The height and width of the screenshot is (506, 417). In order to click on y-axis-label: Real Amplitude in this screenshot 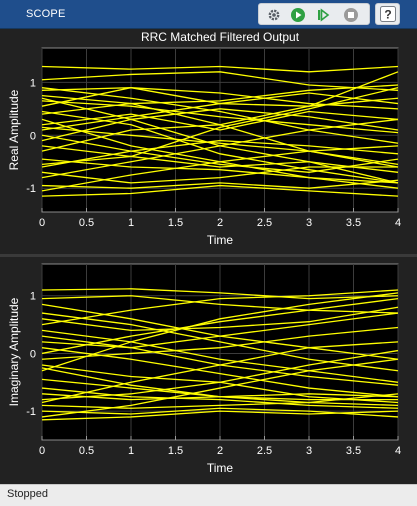, I will do `click(14, 129)`.